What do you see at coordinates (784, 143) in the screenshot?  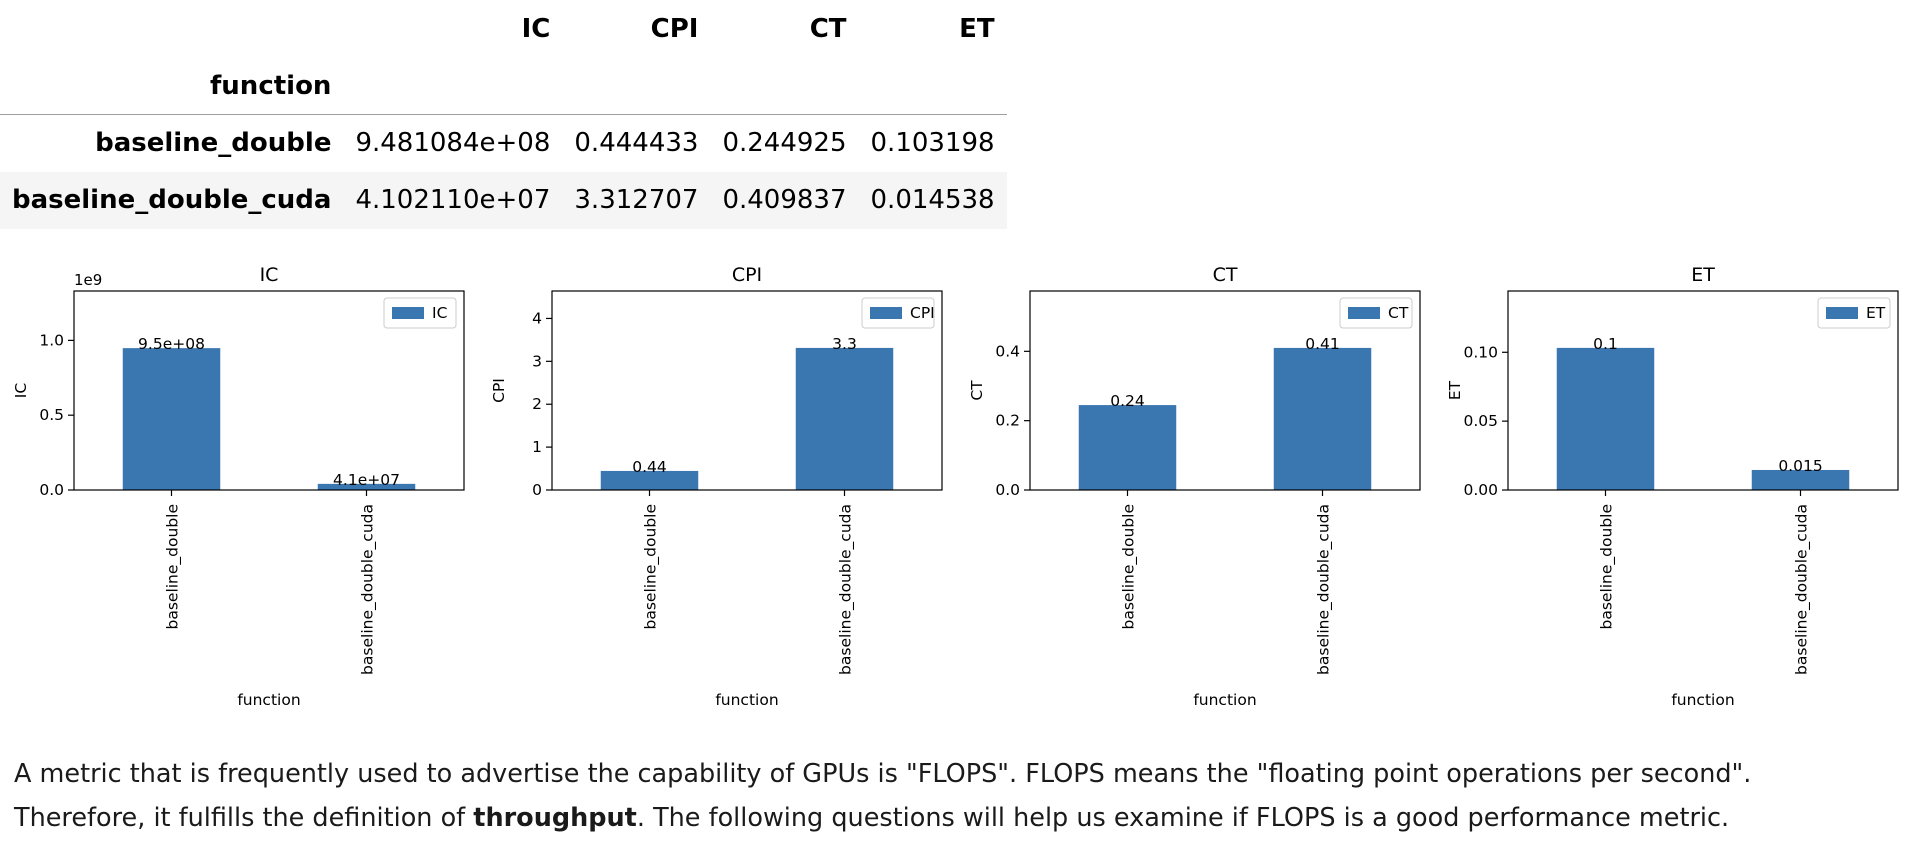 I see `table-cell: 0.244925` at bounding box center [784, 143].